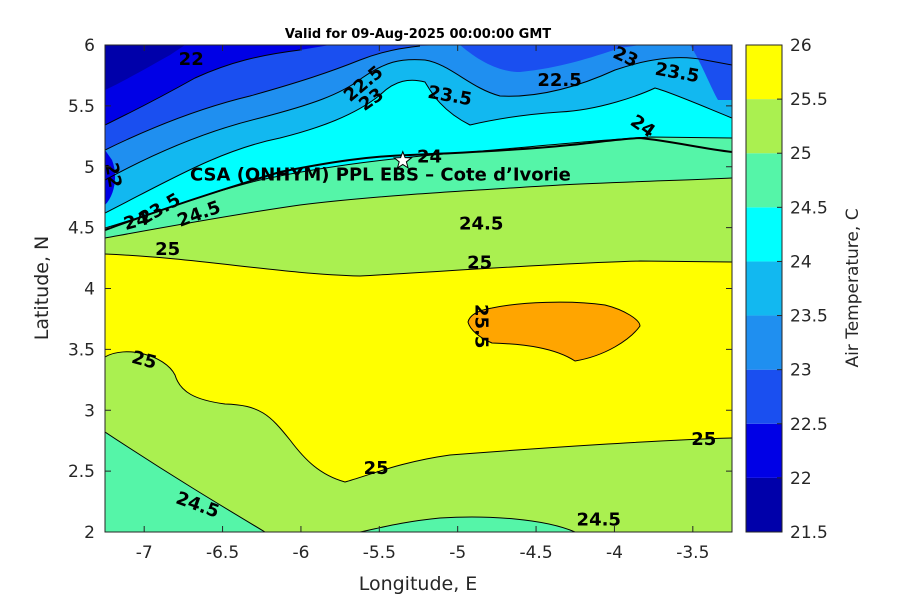 This screenshot has height=600, width=900. Describe the element at coordinates (481, 326) in the screenshot. I see `contour-label: 25.5` at that location.